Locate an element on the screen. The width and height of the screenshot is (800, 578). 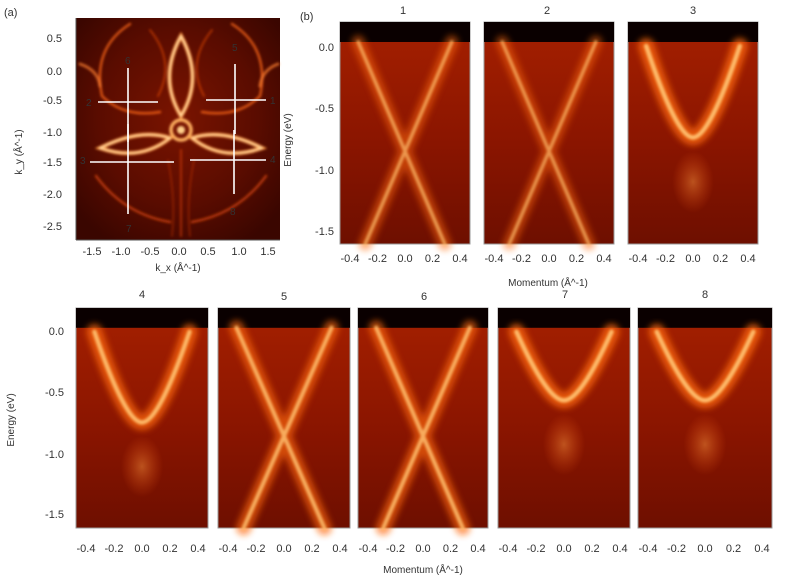
panel-a-yticks: 0.5 0.0 -0.5 -1.0 -1.5 -2.0 -2.5 is located at coordinates (52, 133).